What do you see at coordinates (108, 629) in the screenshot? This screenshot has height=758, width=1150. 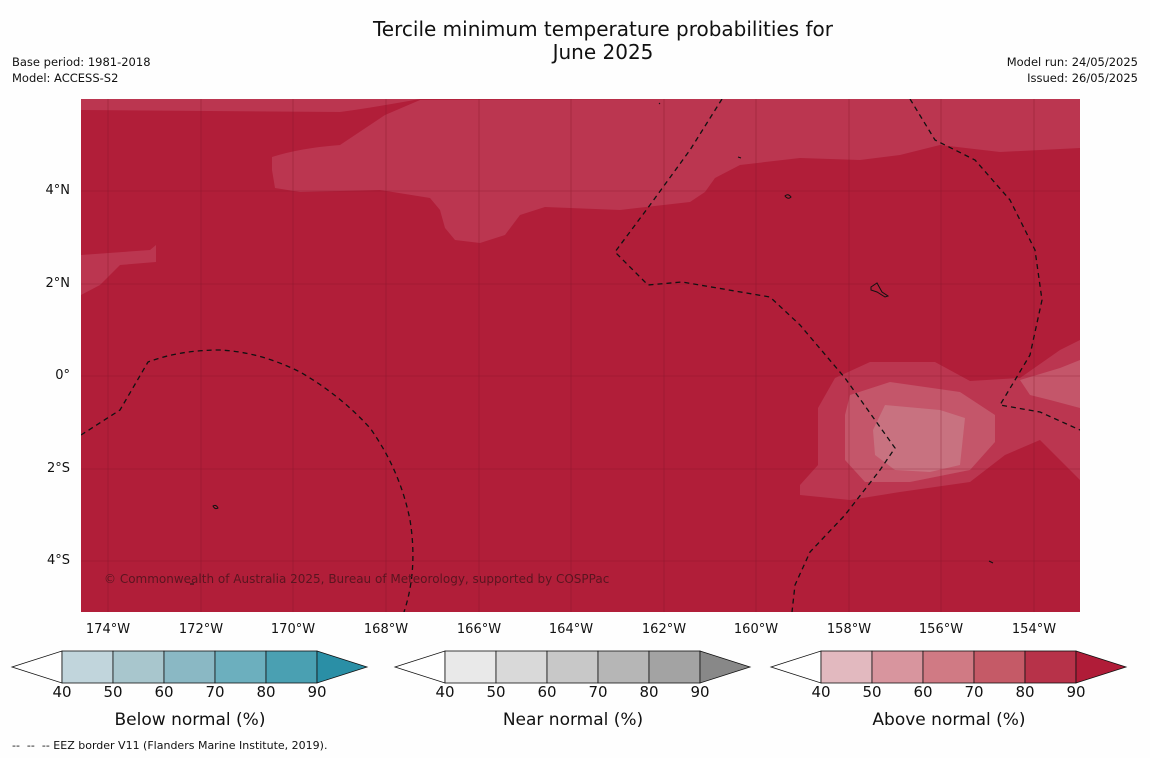 I see `lon-label-174w: 174°W` at bounding box center [108, 629].